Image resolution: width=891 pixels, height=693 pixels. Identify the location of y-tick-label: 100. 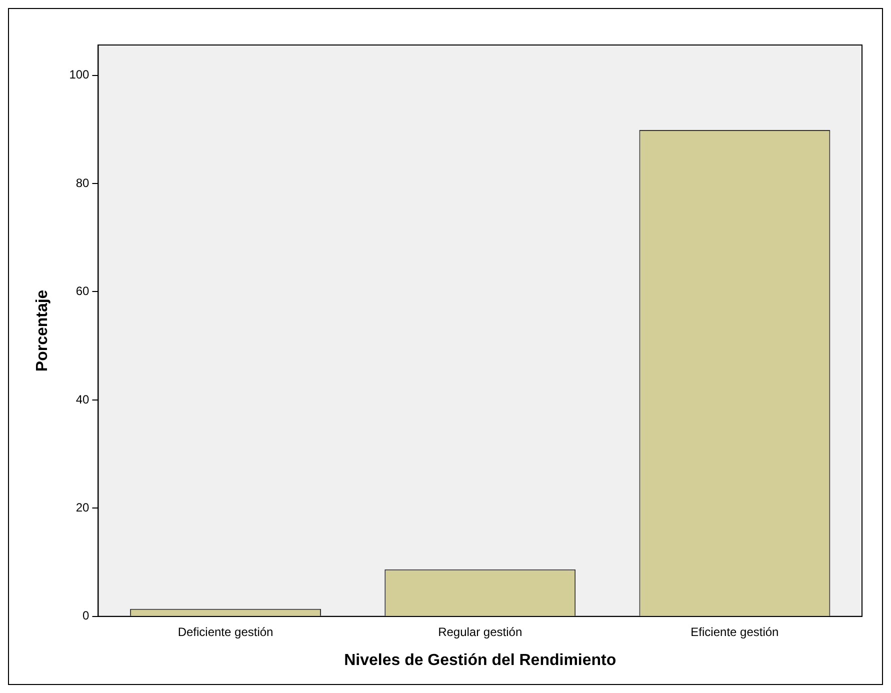
(79, 75).